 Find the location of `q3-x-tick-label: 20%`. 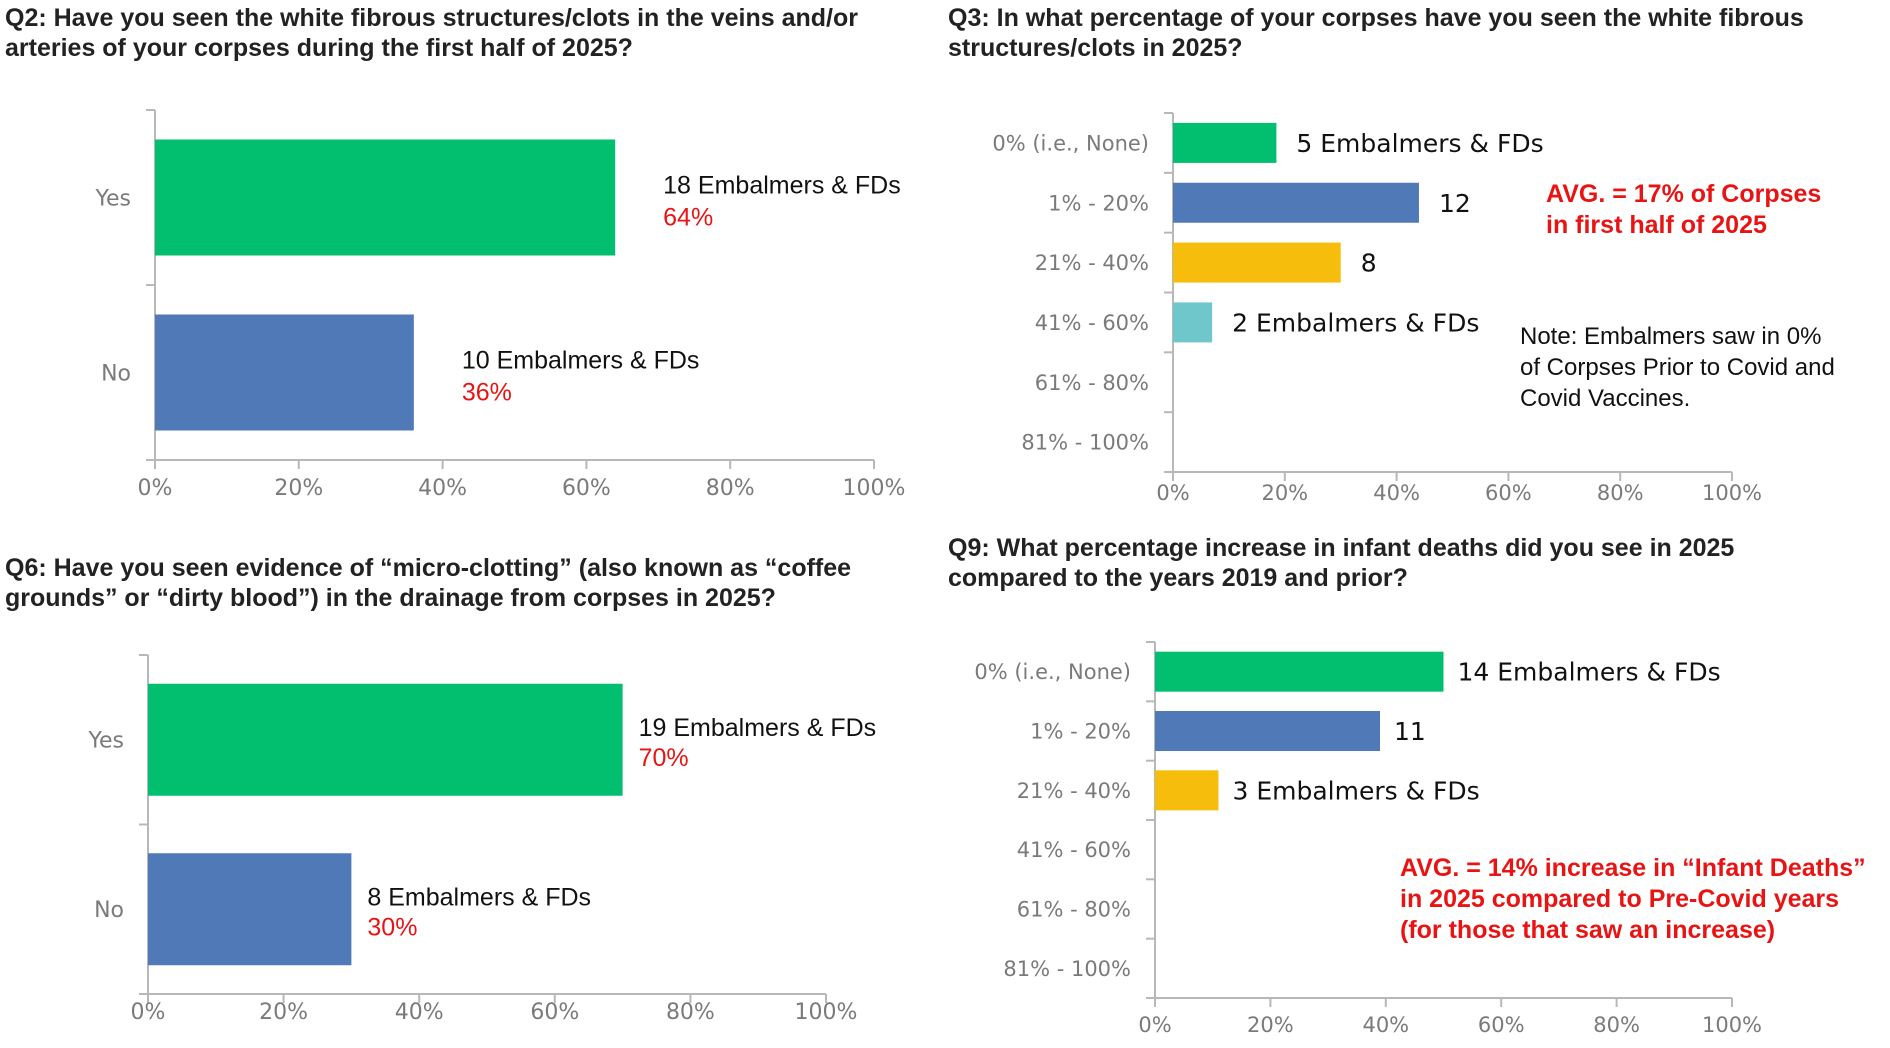

q3-x-tick-label: 20% is located at coordinates (1284, 493).